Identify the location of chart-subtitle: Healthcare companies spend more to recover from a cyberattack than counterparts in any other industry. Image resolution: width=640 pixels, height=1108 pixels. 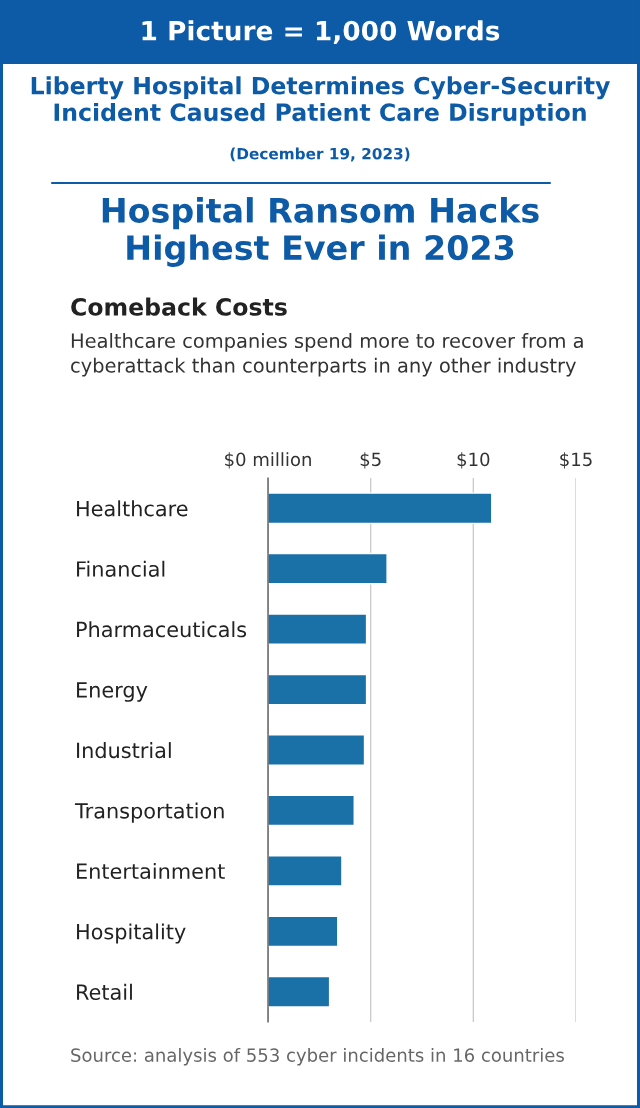
(327, 355).